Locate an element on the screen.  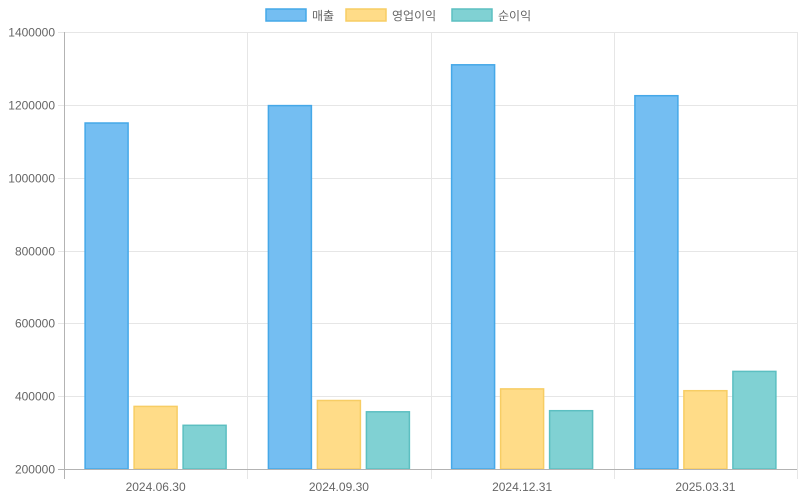
y-tick-label: 400000 is located at coordinates (35, 397).